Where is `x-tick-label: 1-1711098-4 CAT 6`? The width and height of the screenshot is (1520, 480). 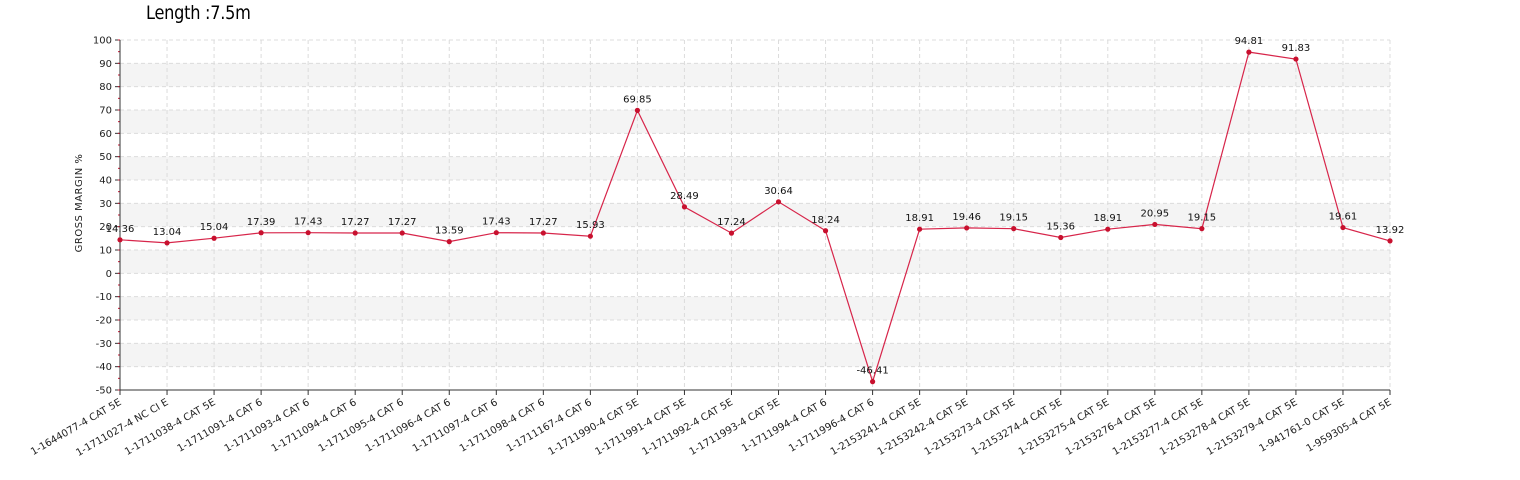
x-tick-label: 1-1711098-4 CAT 6 is located at coordinates (502, 426).